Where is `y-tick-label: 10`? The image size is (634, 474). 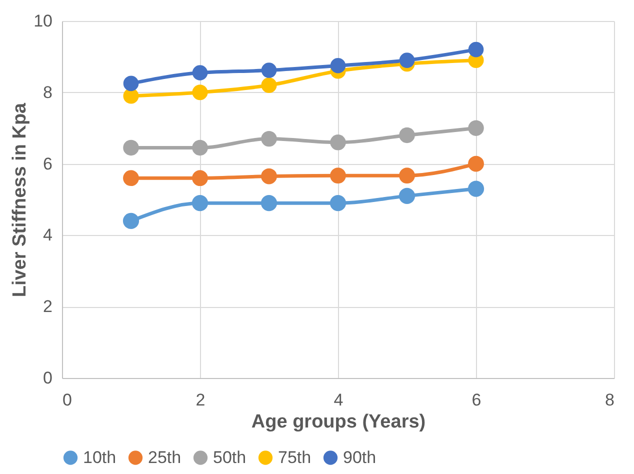
y-tick-label: 10 is located at coordinates (43, 21).